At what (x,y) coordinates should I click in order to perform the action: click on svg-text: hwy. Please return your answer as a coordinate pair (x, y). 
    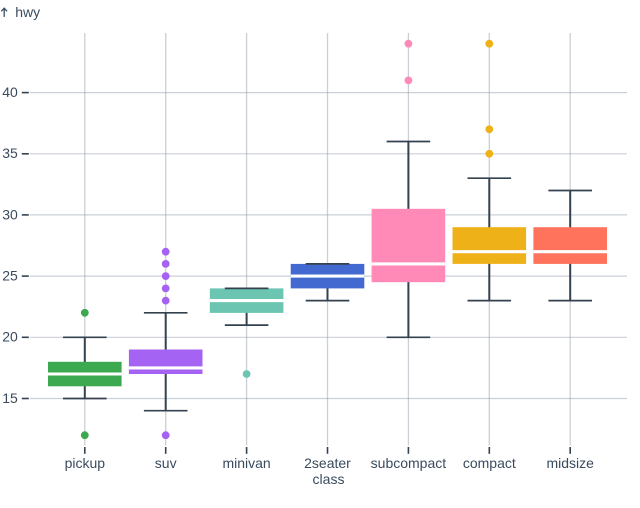
    Looking at the image, I should click on (27, 12).